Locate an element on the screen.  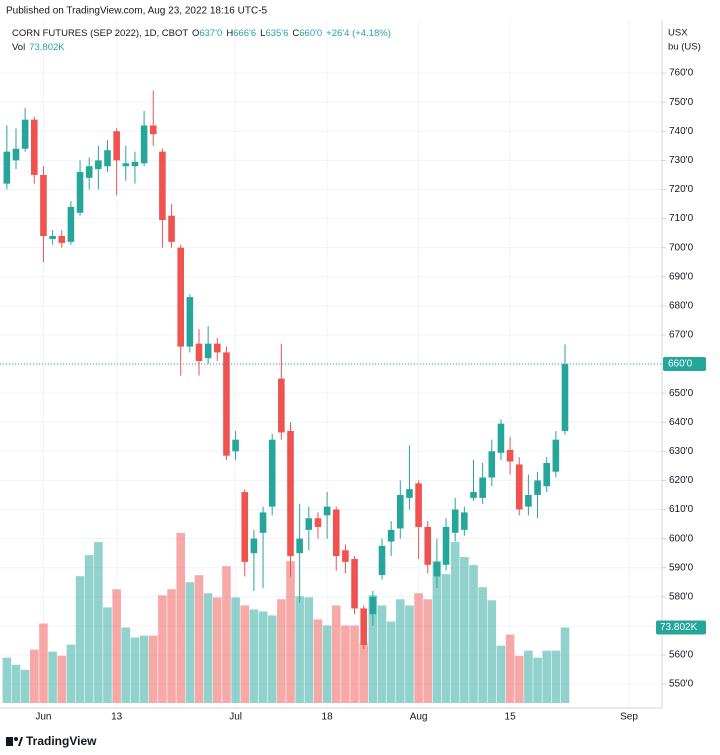
y-tick-label: 650'0 is located at coordinates (681, 393).